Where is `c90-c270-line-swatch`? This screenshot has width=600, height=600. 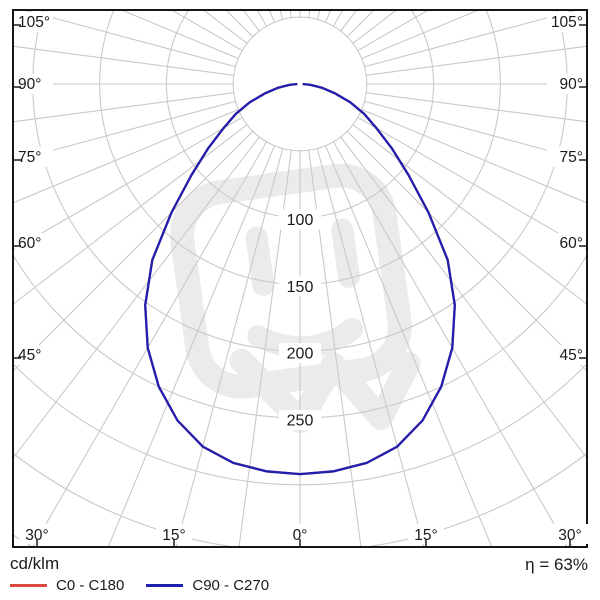 c90-c270-line-swatch is located at coordinates (165, 585).